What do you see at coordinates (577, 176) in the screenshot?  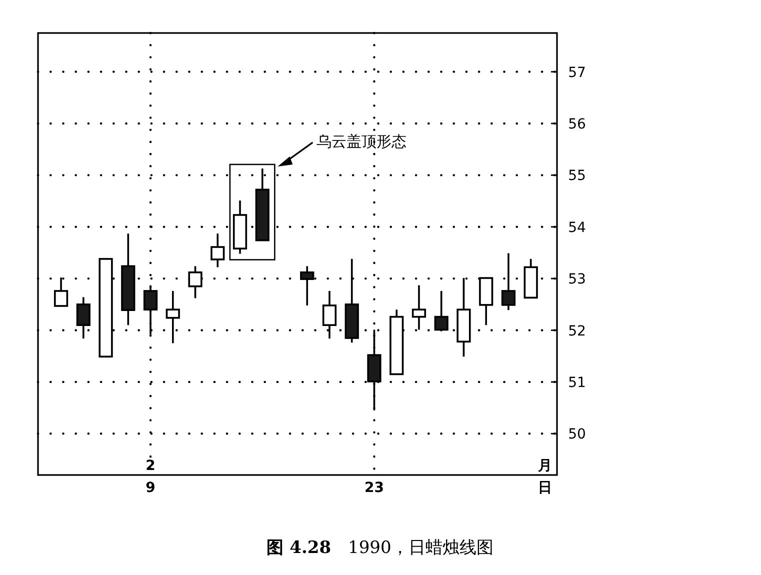 I see `y-tick-label: 55` at bounding box center [577, 176].